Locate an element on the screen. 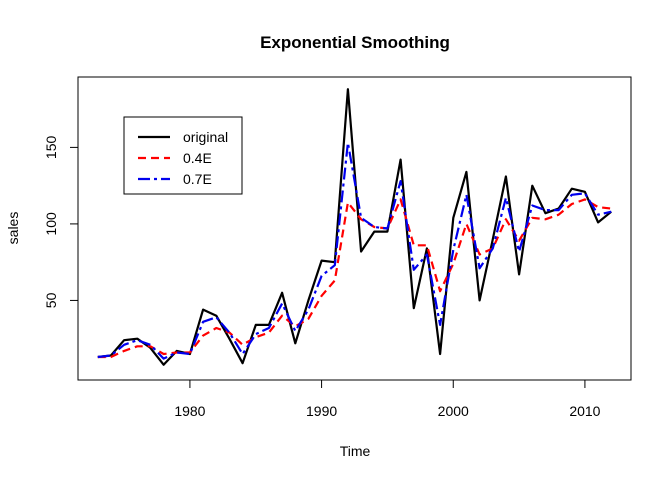 The height and width of the screenshot is (480, 672). y-axis-label: sales is located at coordinates (13, 228).